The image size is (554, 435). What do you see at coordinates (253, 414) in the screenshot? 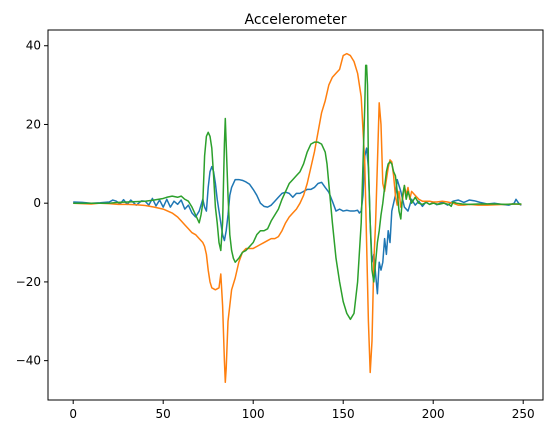
I see `x-tick-label: 100` at bounding box center [253, 414].